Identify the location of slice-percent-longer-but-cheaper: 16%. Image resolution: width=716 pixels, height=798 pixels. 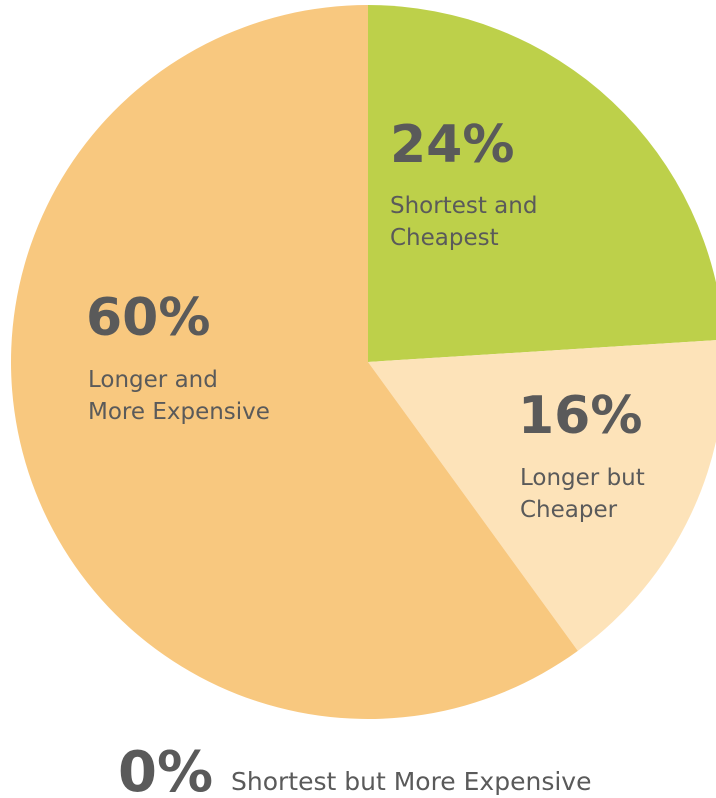
(580, 416).